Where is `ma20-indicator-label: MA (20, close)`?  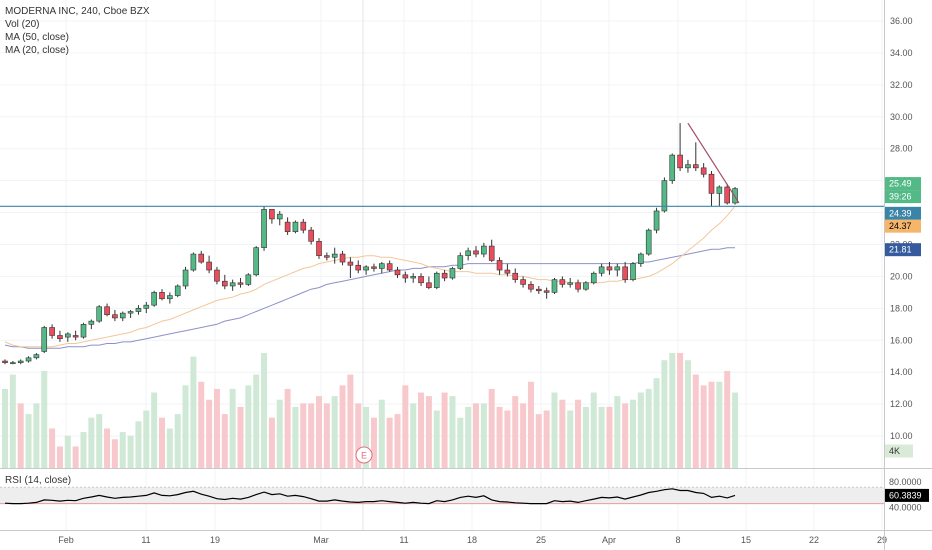
ma20-indicator-label: MA (20, close) is located at coordinates (37, 50).